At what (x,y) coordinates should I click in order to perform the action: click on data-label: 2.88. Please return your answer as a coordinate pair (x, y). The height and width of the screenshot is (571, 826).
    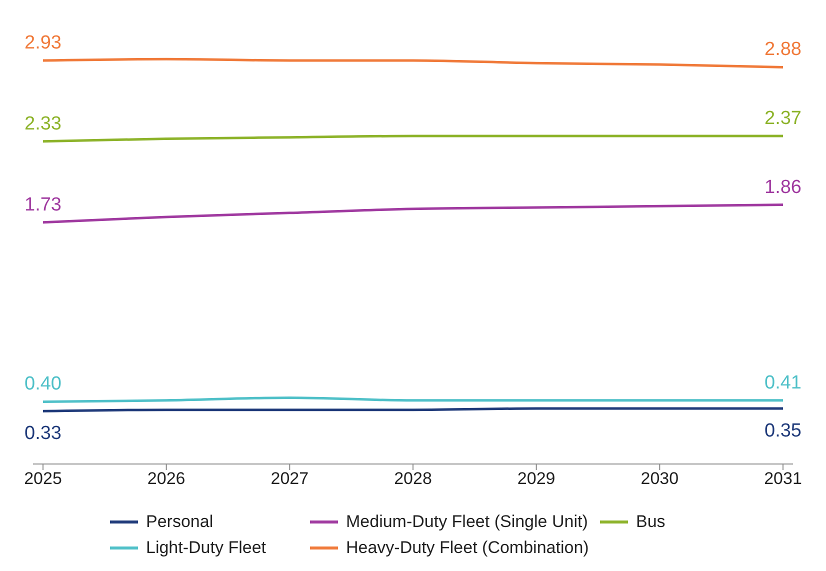
    Looking at the image, I should click on (783, 49).